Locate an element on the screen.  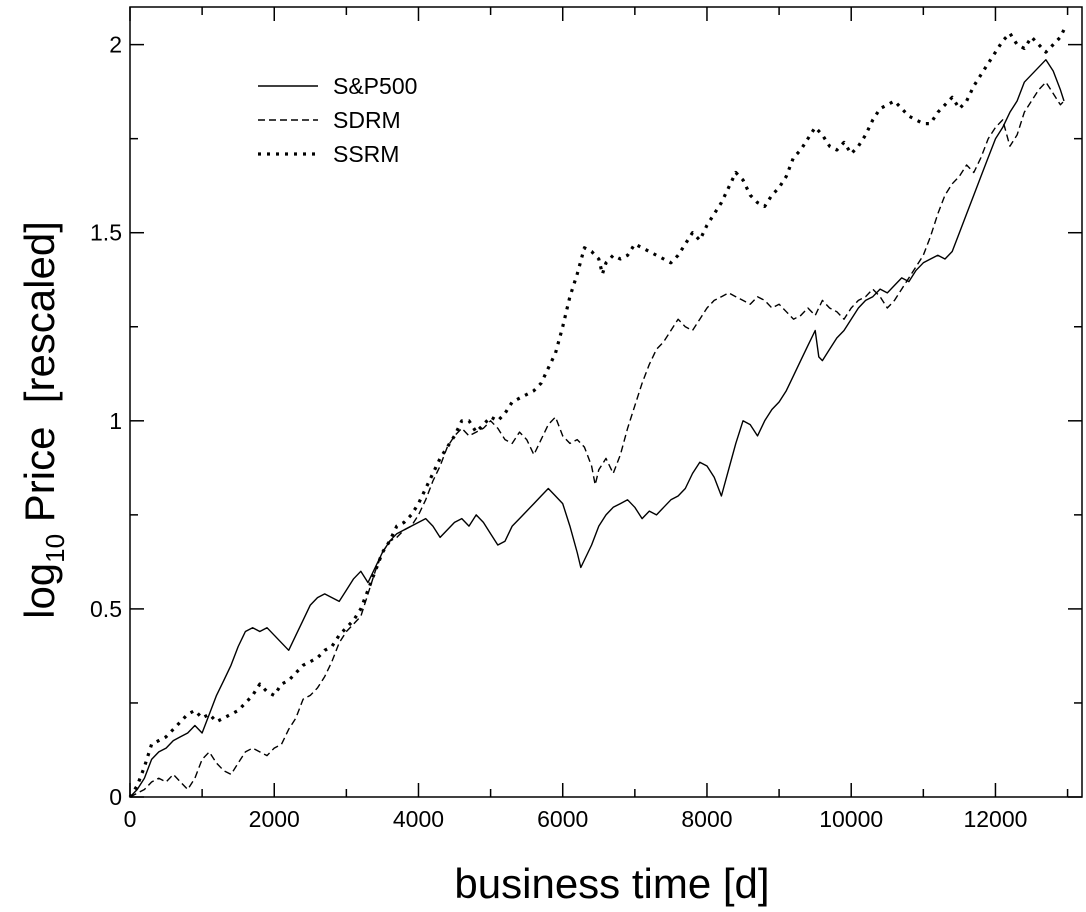
x-tick-label: 6000 is located at coordinates (562, 819).